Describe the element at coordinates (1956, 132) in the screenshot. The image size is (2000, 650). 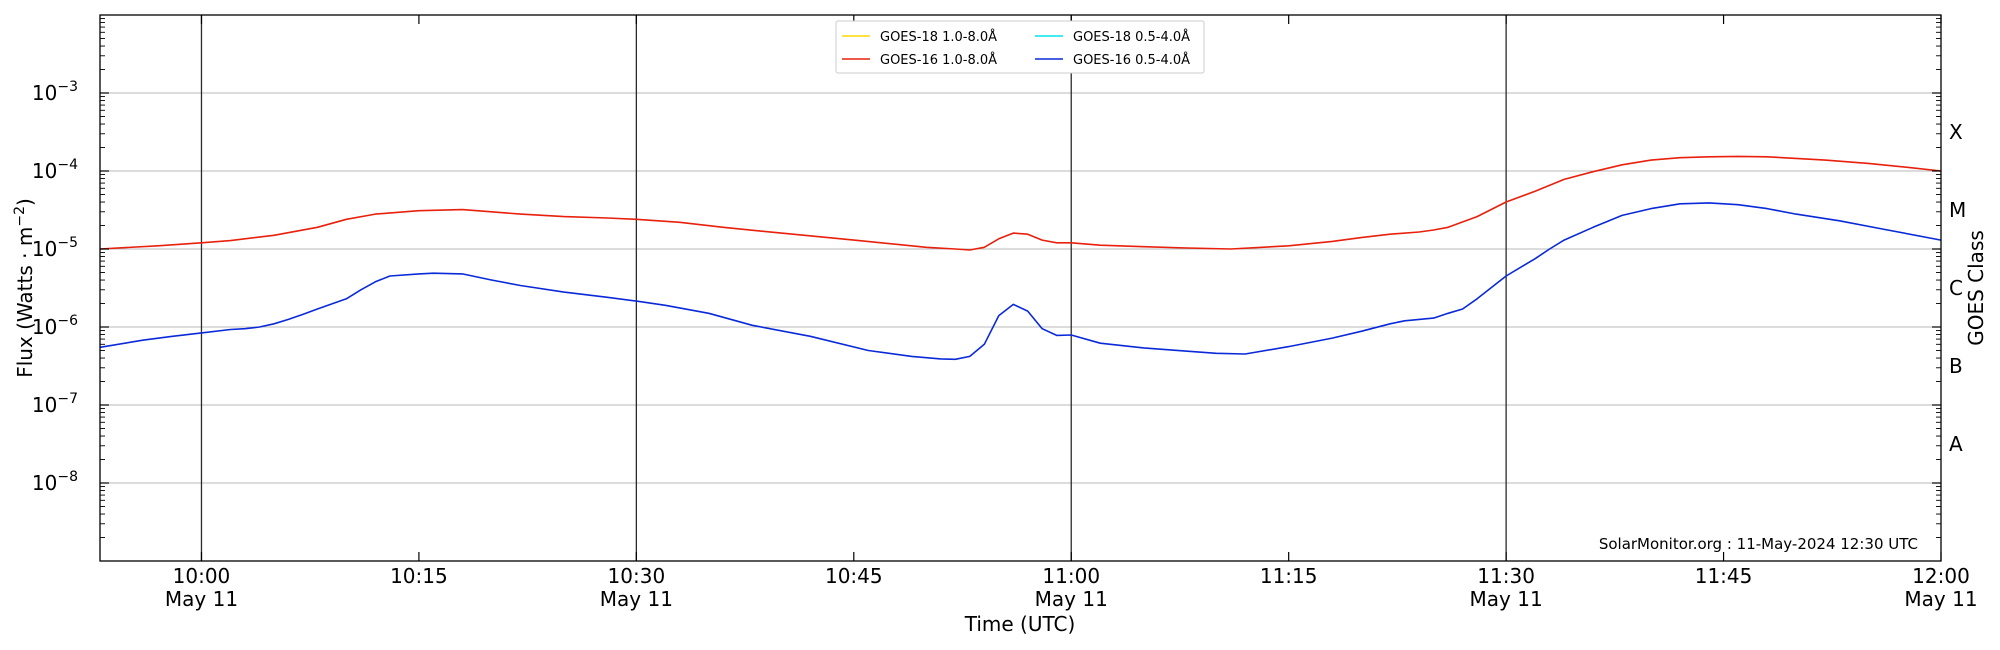
I see `goes-class-label: X` at that location.